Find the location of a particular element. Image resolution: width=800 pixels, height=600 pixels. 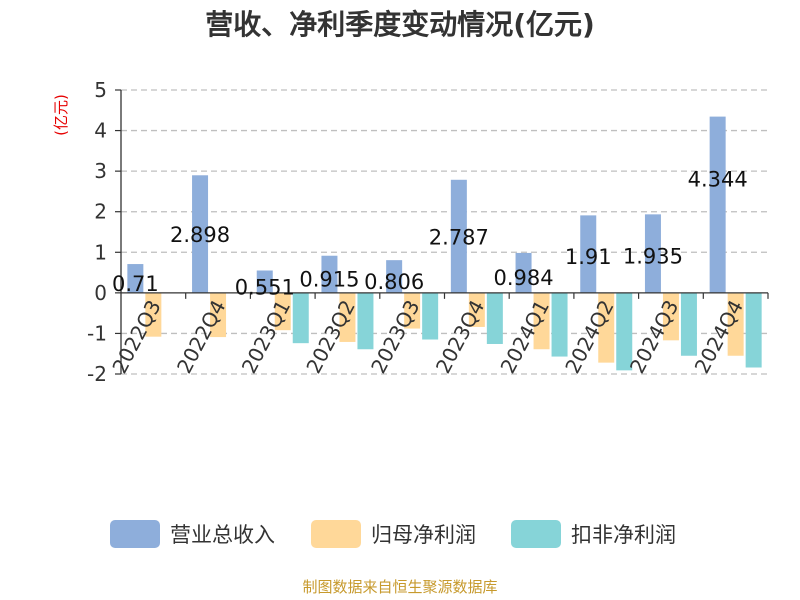

data-label: 2.787 is located at coordinates (459, 238).